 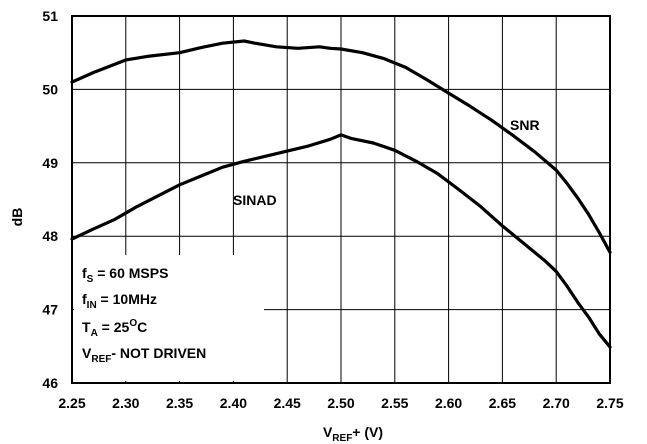 I want to click on x-tick-label: 2.60, so click(x=448, y=403).